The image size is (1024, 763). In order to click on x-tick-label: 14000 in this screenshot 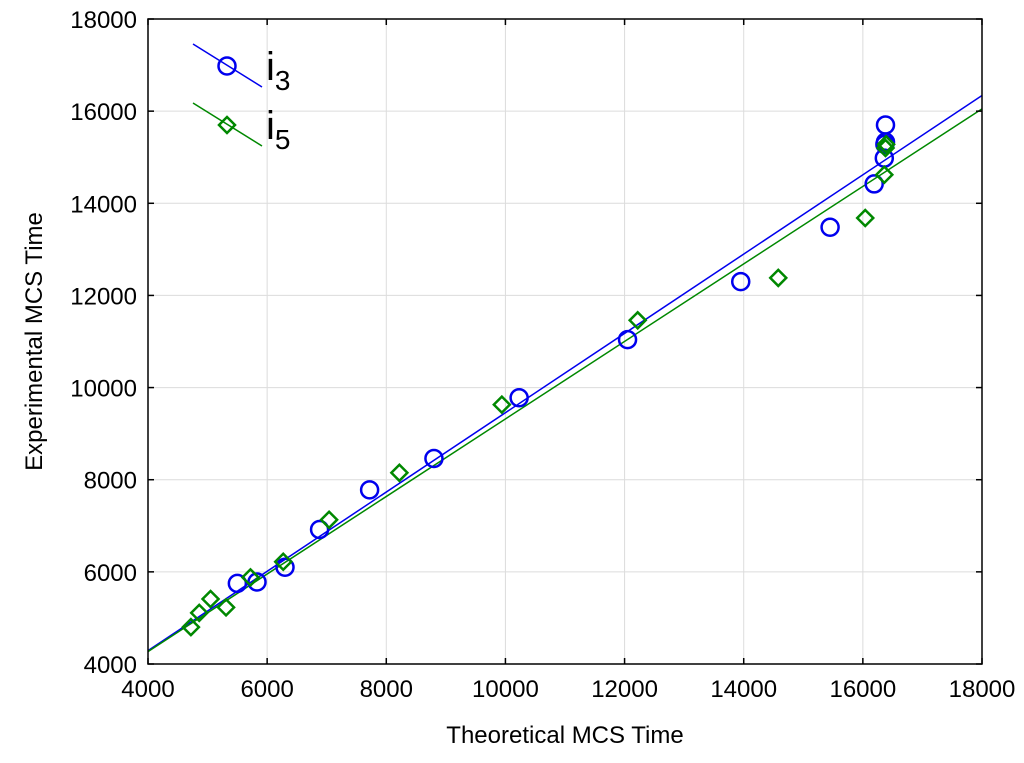, I will do `click(743, 689)`.